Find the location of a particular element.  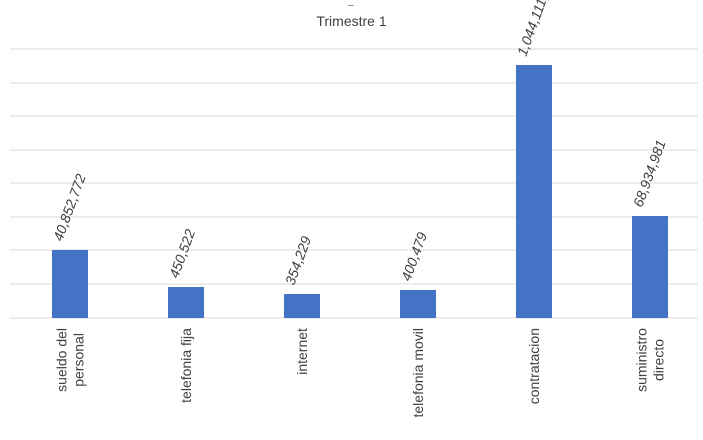

bar-sueldo-del-personal is located at coordinates (70, 284).